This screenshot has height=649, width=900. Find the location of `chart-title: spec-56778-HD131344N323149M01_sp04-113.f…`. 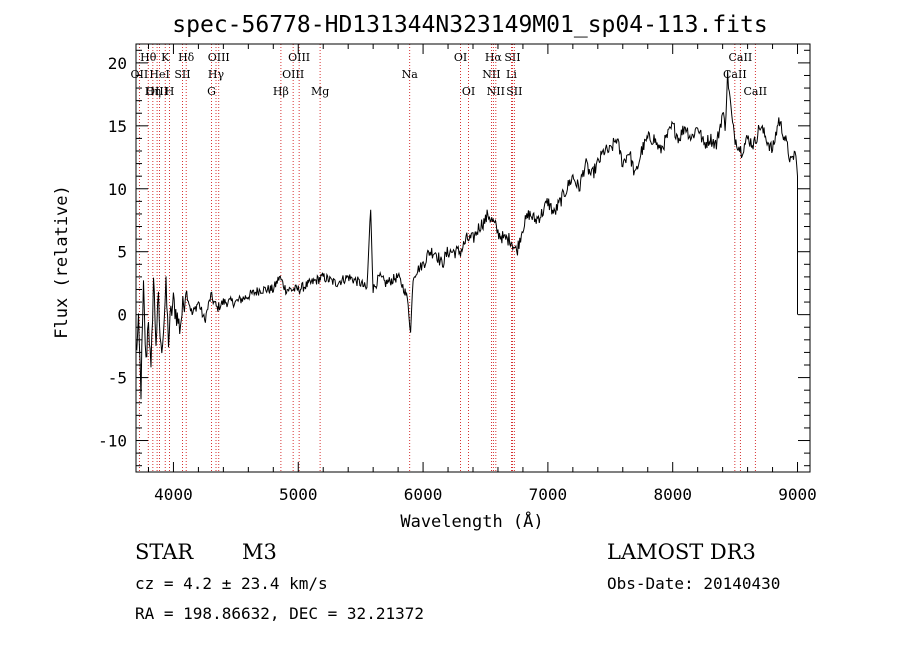

chart-title: spec-56778-HD131344N323149M01_sp04-113.f… is located at coordinates (469, 25).